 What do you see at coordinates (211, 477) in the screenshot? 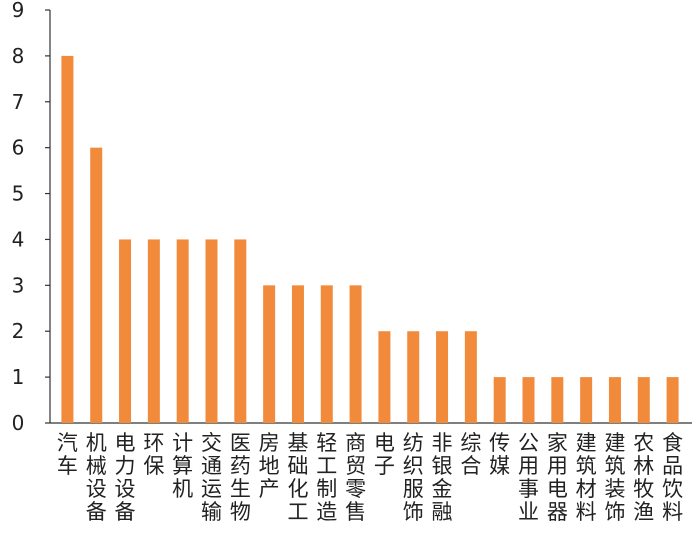
I see `category-label: 交通运输` at bounding box center [211, 477].